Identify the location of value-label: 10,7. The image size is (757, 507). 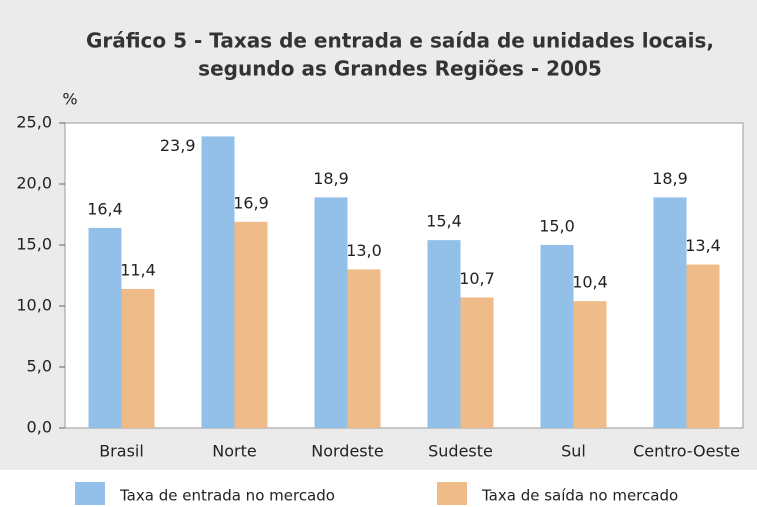
(477, 278).